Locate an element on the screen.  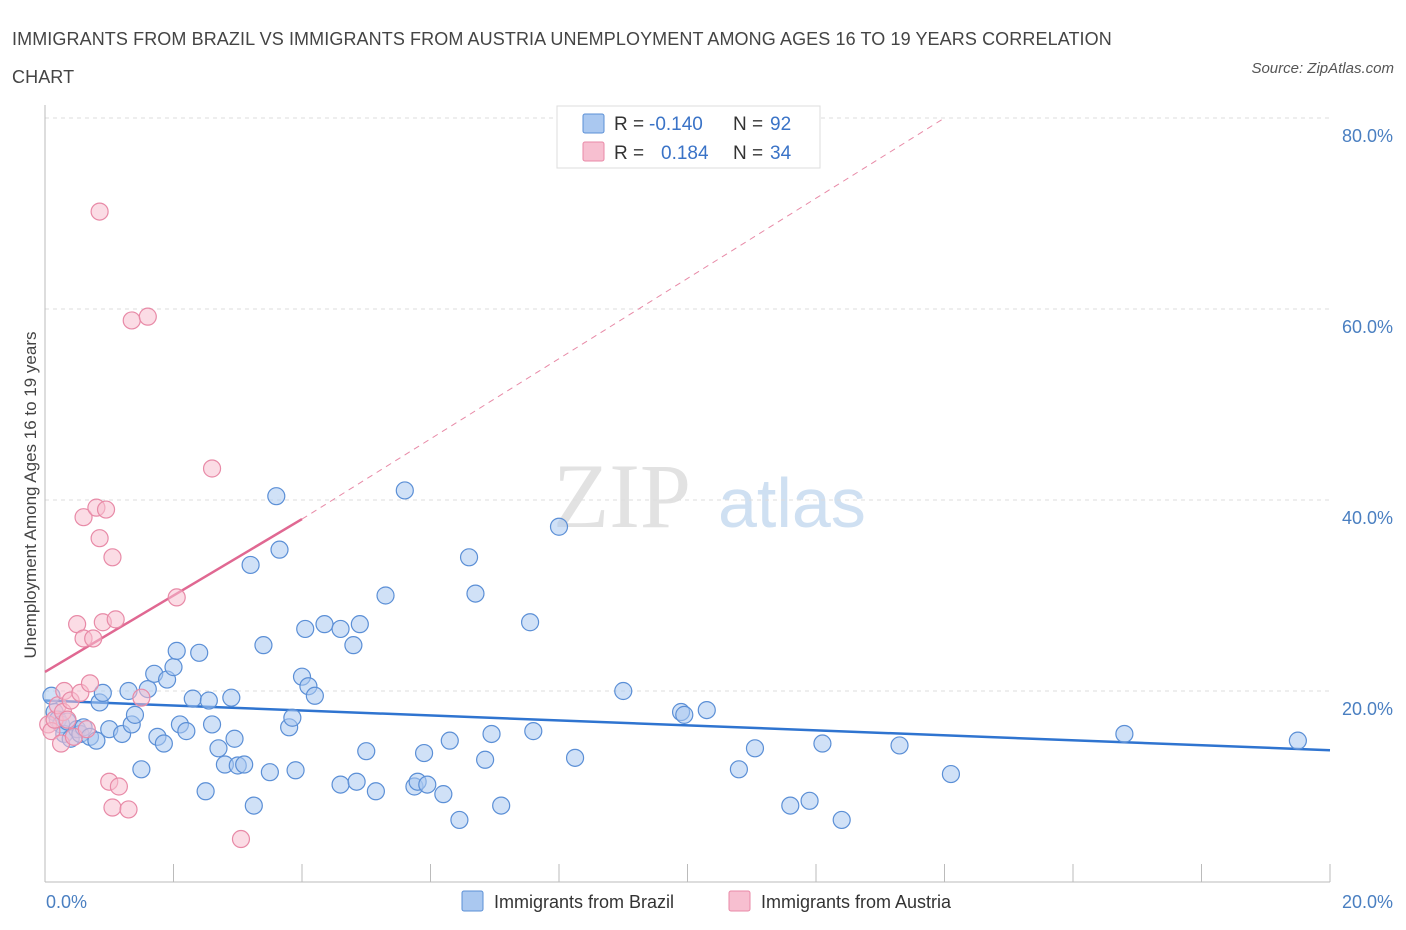
x-tick-label-min: 0.0% is located at coordinates (66, 902).